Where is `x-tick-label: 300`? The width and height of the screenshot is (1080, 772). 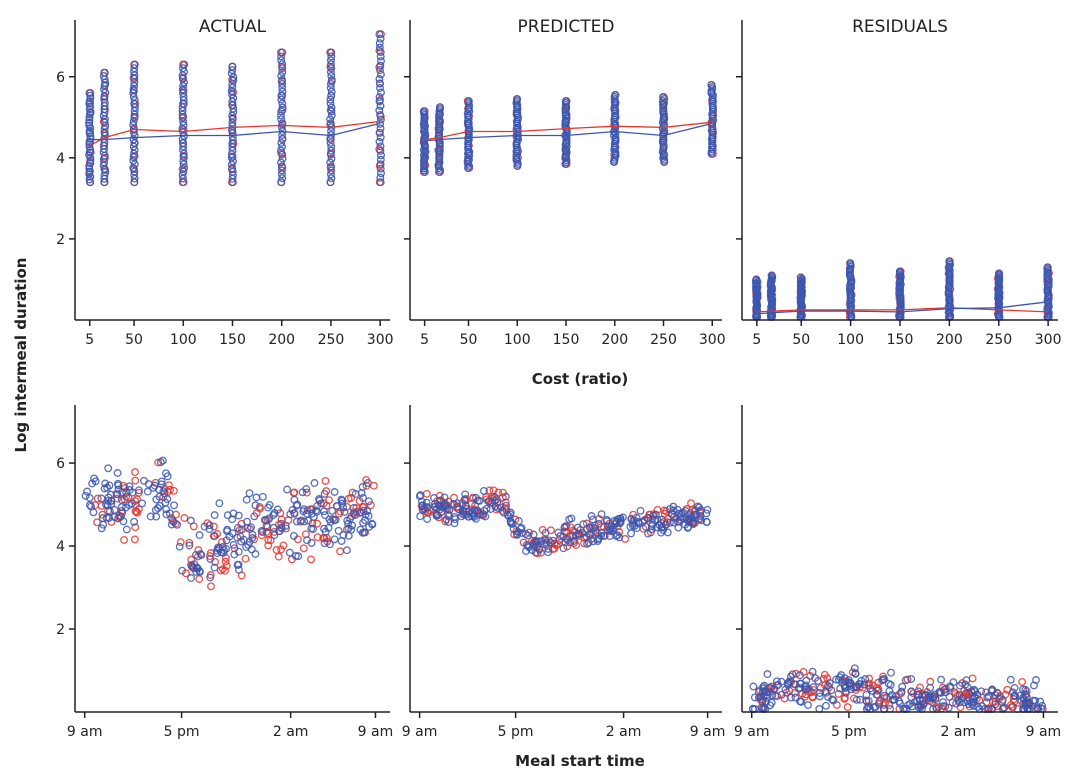 x-tick-label: 300 is located at coordinates (1048, 340).